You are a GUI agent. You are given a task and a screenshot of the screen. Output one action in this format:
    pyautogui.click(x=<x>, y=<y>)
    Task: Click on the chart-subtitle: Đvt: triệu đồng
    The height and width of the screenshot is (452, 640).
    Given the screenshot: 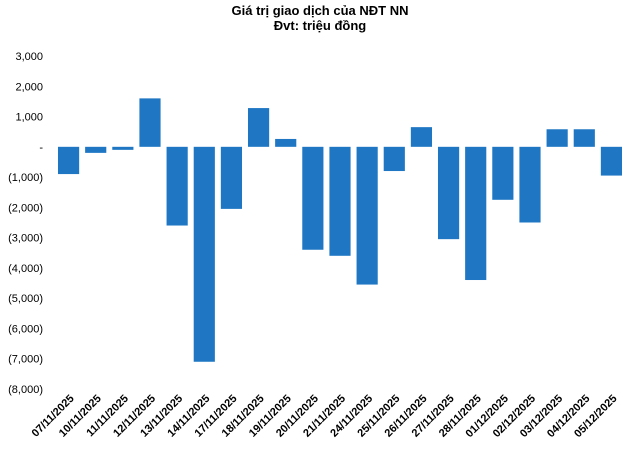 What is the action you would take?
    pyautogui.click(x=320, y=25)
    